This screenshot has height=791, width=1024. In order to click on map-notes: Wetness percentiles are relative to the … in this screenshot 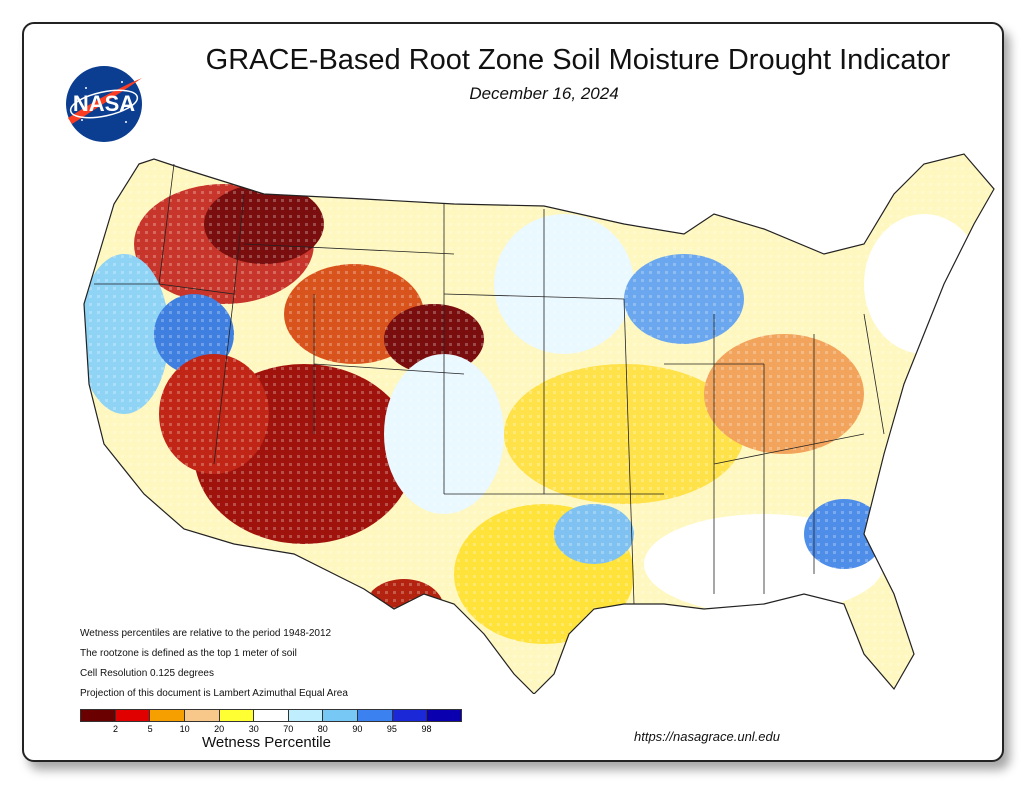, I will do `click(214, 664)`.